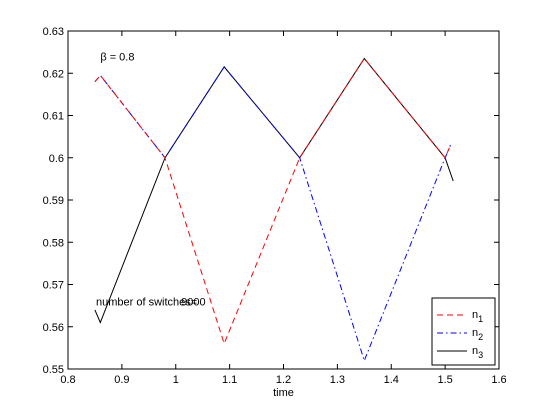 The height and width of the screenshot is (416, 554). I want to click on x-tick-label: 0.8, so click(67, 380).